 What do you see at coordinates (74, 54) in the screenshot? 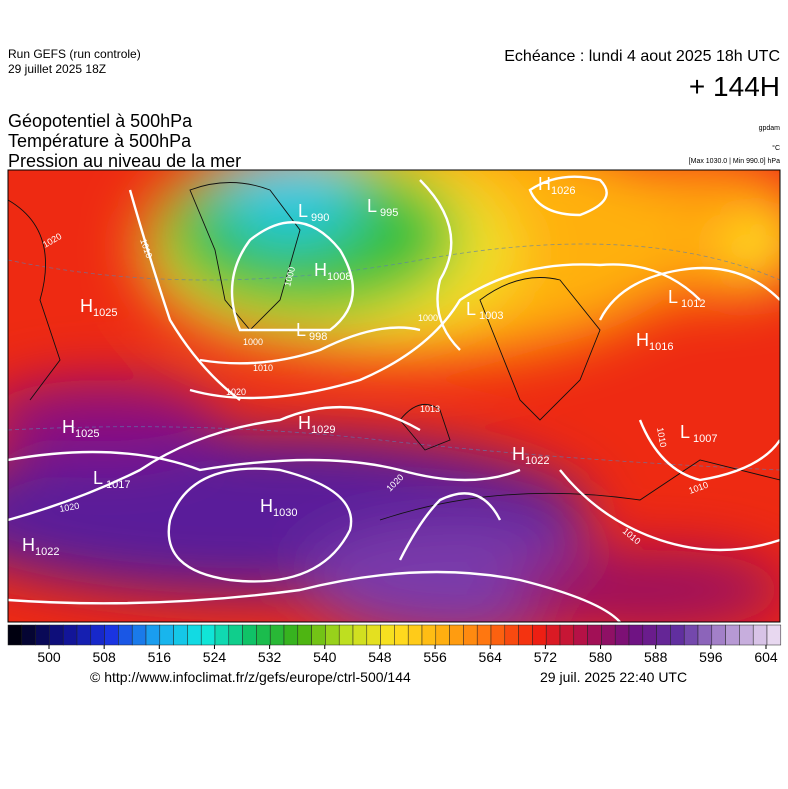
I see `run-label: Run GEFS (run controle)` at bounding box center [74, 54].